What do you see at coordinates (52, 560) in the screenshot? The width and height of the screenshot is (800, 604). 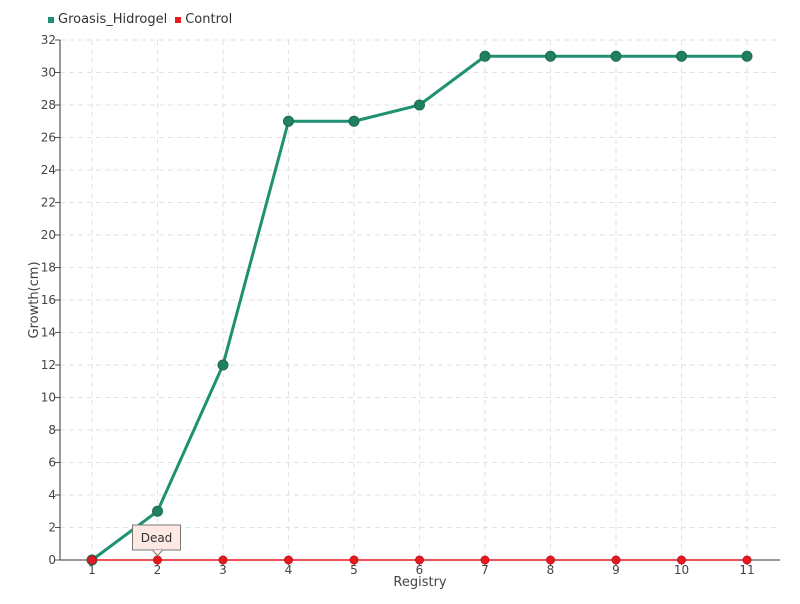 I see `y-tick-label: 0` at bounding box center [52, 560].